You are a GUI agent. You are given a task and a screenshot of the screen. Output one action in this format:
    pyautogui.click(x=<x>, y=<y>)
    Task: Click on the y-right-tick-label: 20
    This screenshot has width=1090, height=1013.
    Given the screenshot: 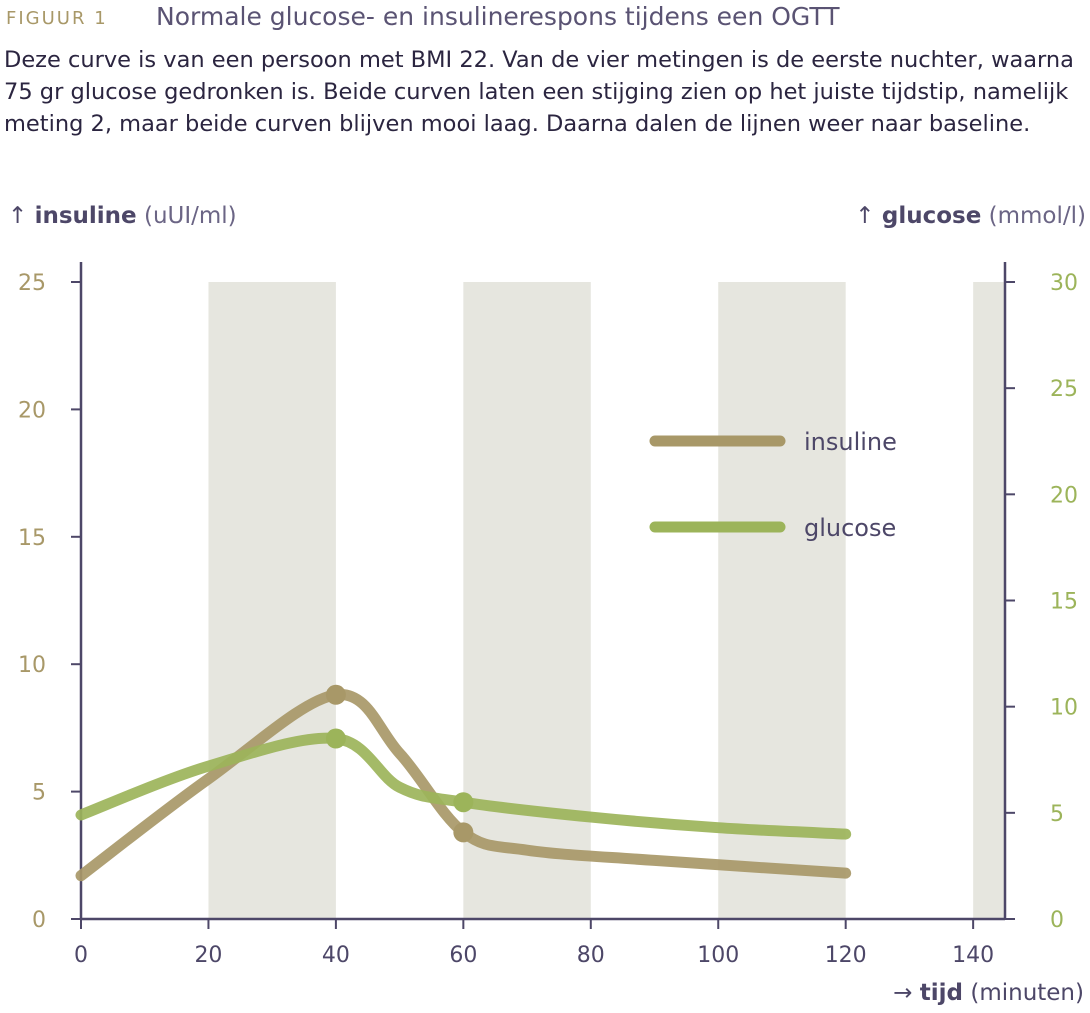 What is the action you would take?
    pyautogui.click(x=1064, y=495)
    